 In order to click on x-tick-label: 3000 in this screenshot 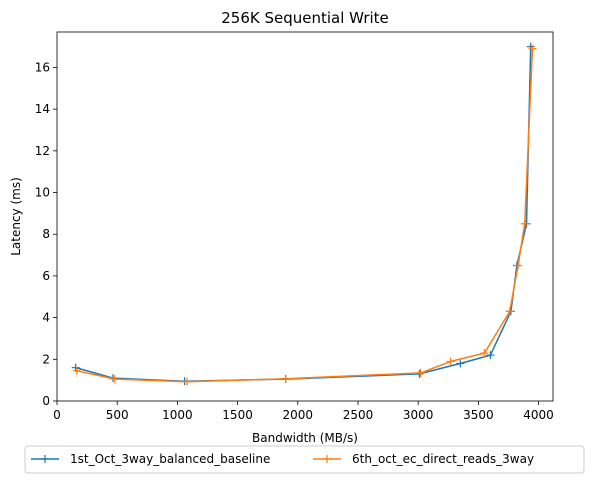, I will do `click(418, 415)`.